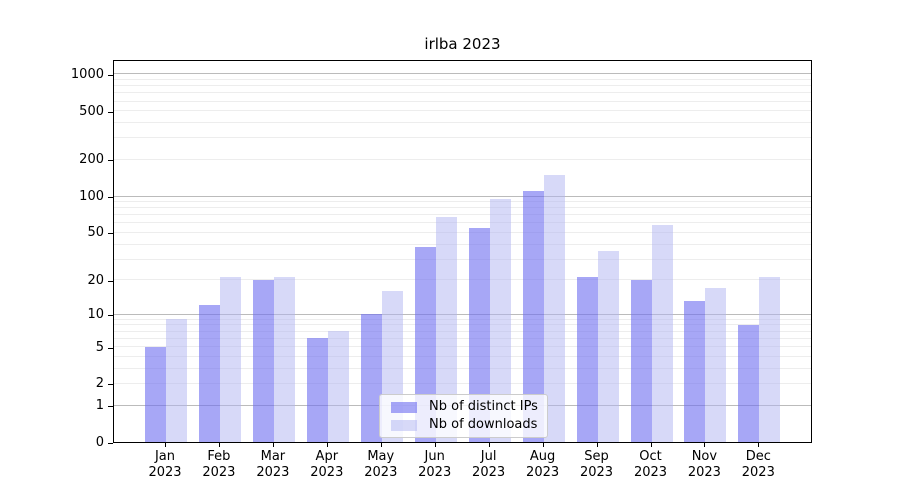  Describe the element at coordinates (99, 442) in the screenshot. I see `y-tick-label: 0` at that location.